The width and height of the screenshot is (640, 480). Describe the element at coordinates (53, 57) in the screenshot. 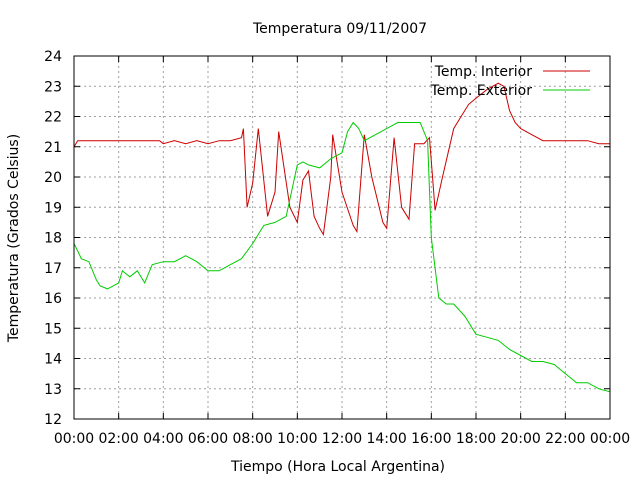

I see `y-tick-label: 24` at that location.